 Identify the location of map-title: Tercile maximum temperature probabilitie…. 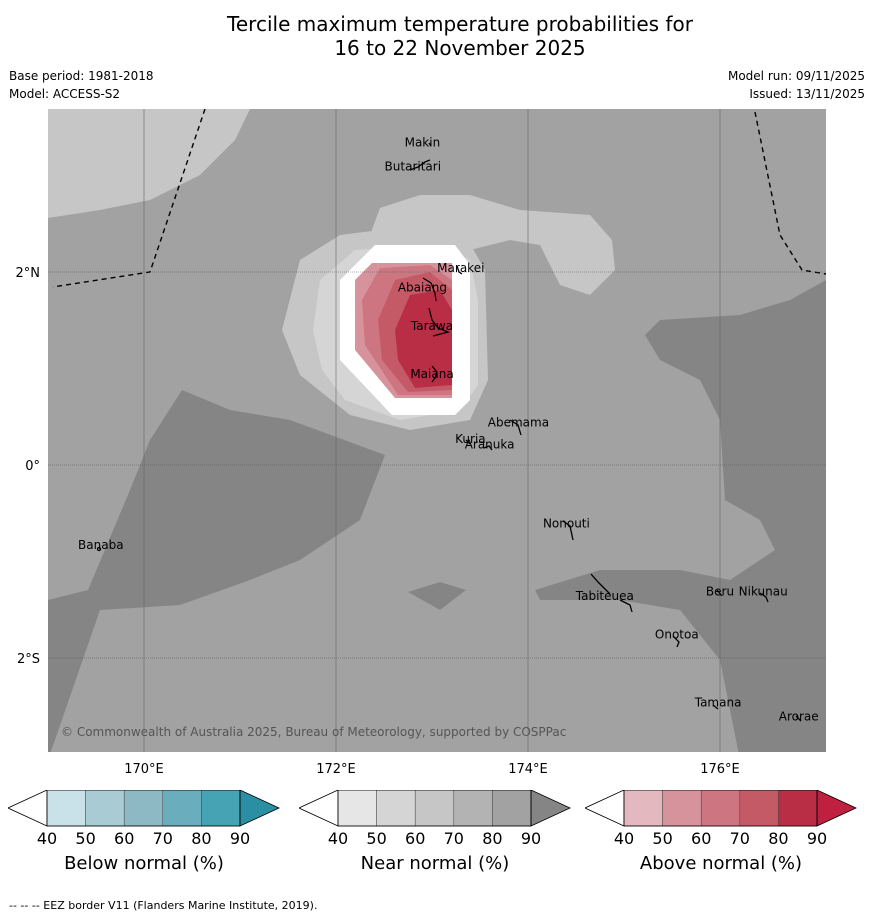
(436, 36).